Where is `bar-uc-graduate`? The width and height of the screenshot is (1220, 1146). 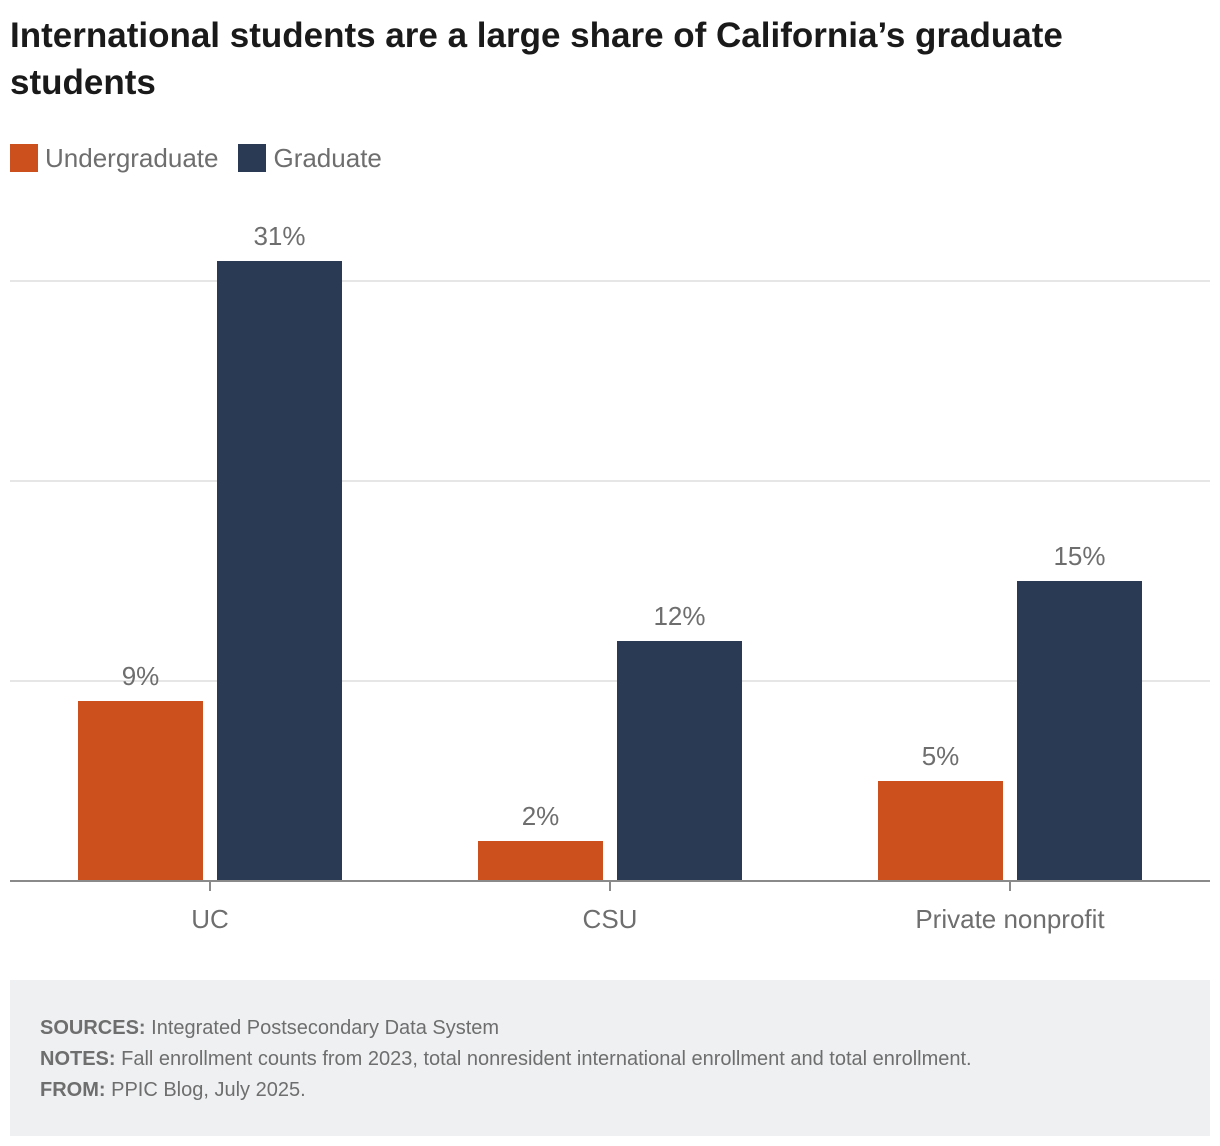
bar-uc-graduate is located at coordinates (279, 571).